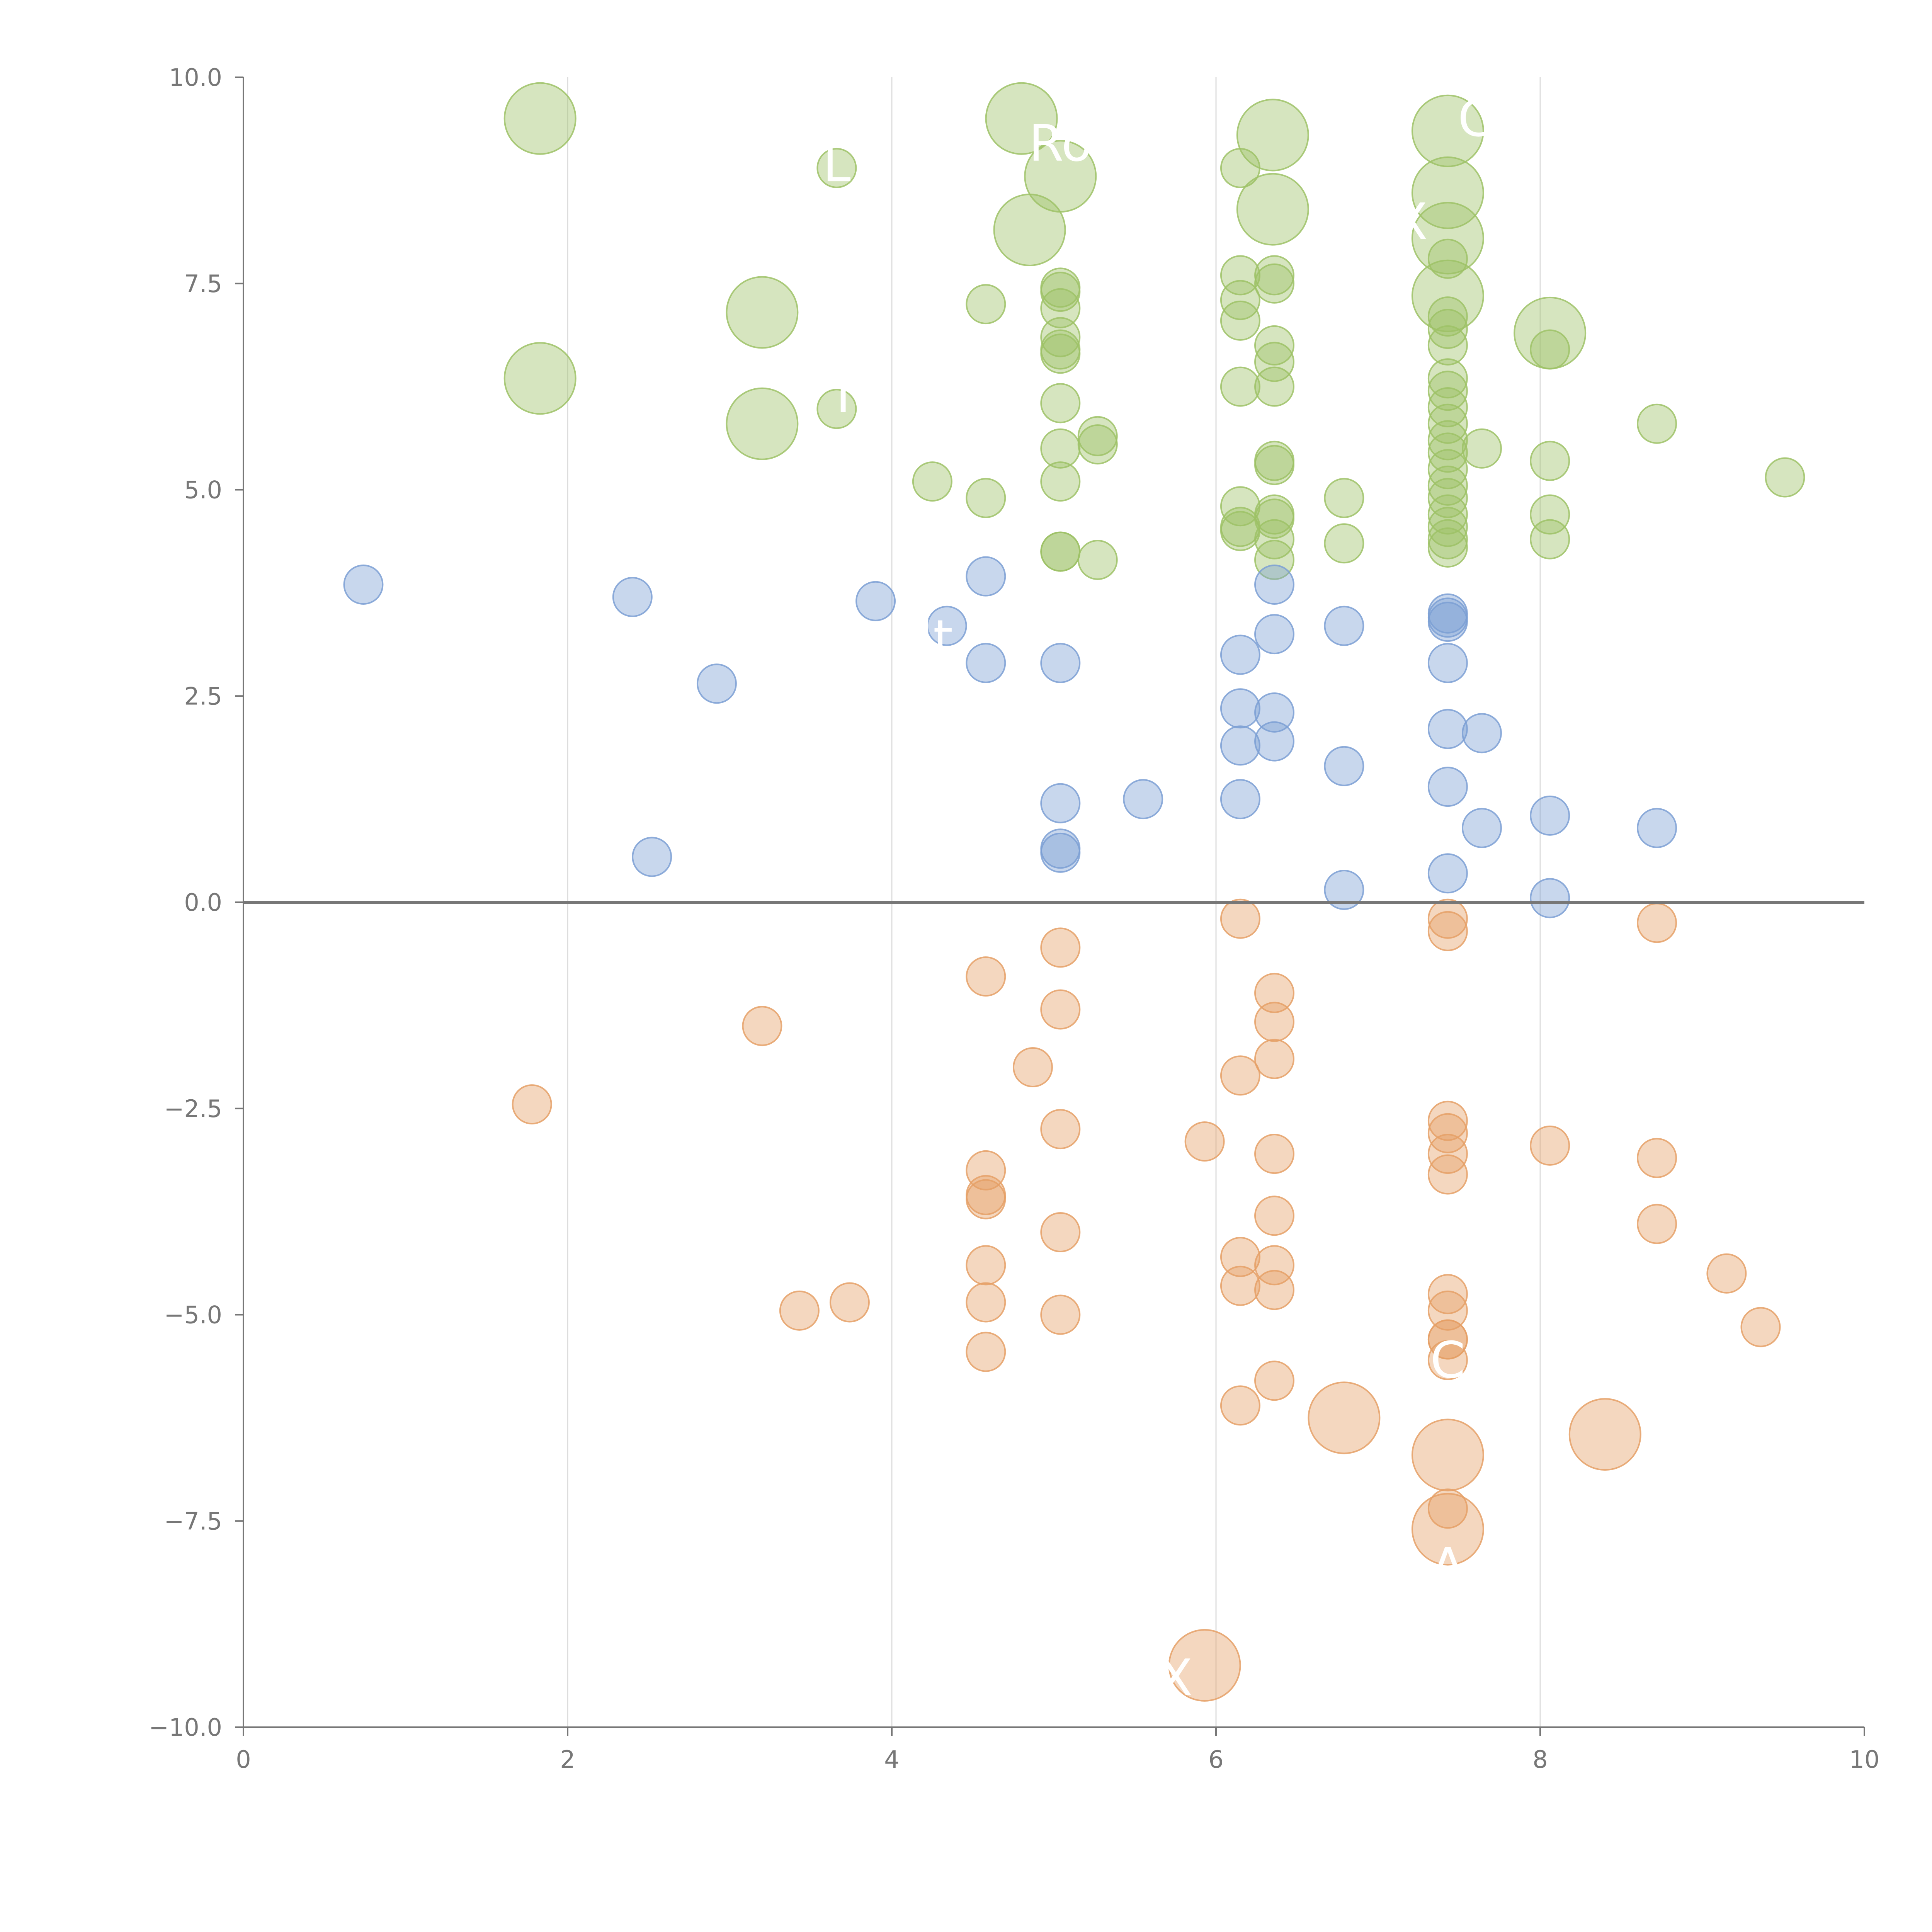  I want to click on y-tick-label: 5.0, so click(203, 490).